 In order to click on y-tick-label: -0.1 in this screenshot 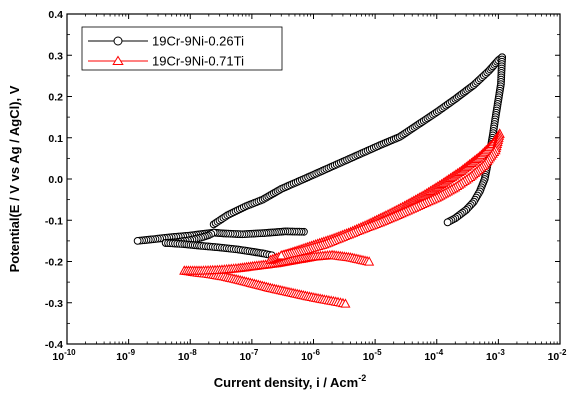, I will do `click(54, 221)`.